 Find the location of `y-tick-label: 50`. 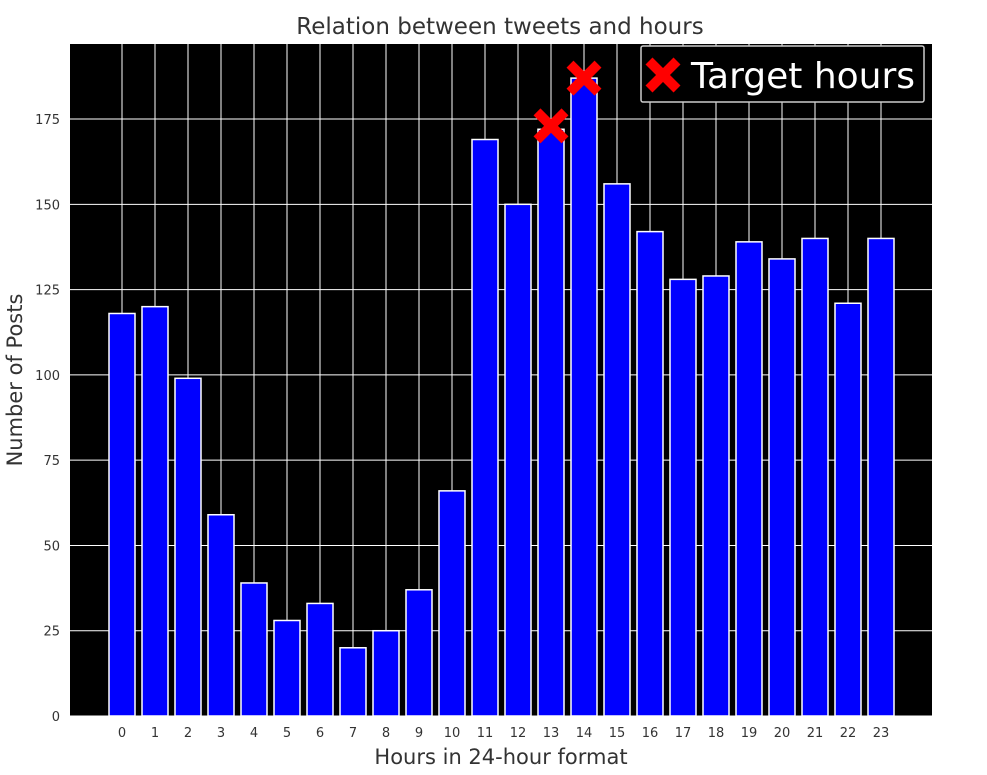

y-tick-label: 50 is located at coordinates (51, 546).